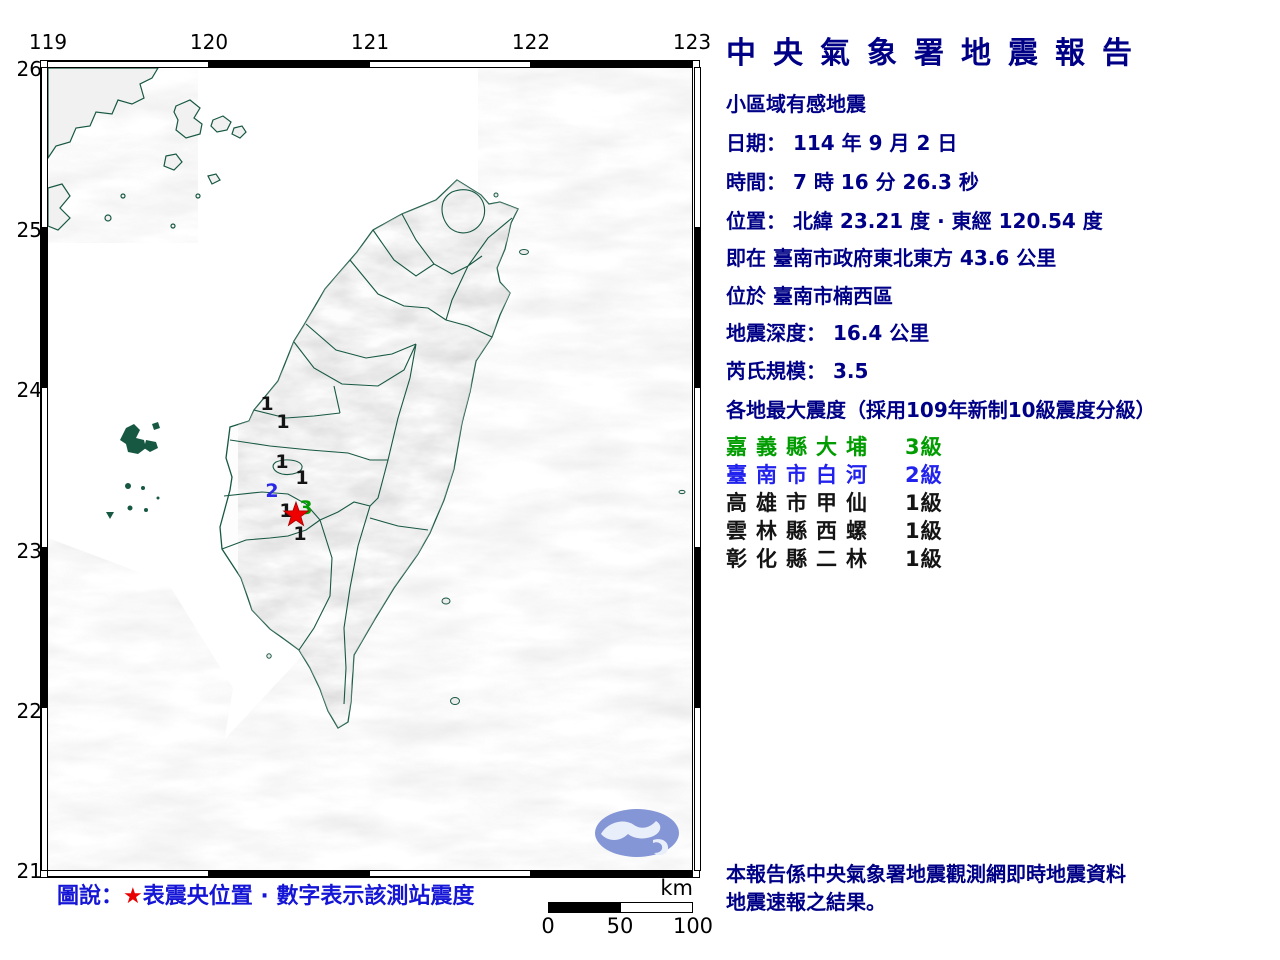 The height and width of the screenshot is (960, 1280). What do you see at coordinates (29, 871) in the screenshot?
I see `y-tick-21: 21` at bounding box center [29, 871].